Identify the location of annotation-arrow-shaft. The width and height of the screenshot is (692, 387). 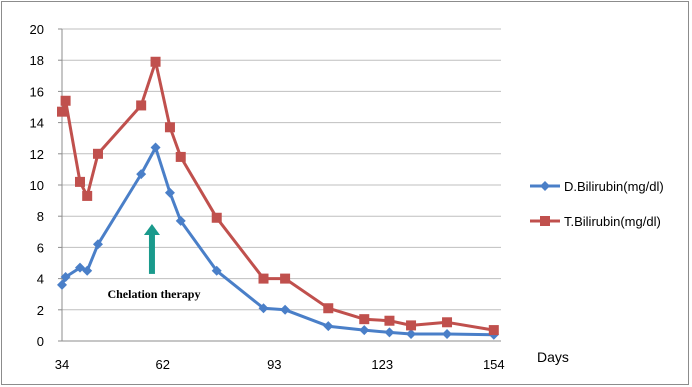
(151, 254).